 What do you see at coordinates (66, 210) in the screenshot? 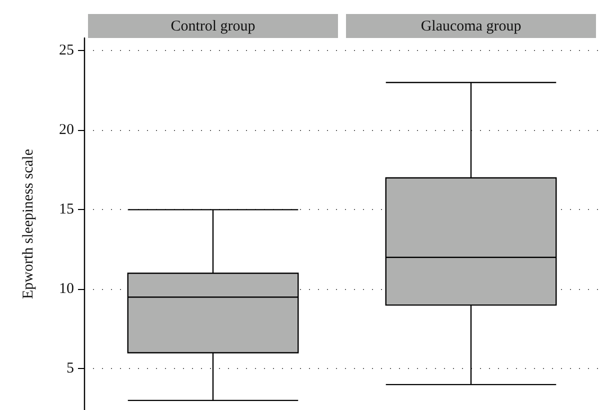
I see `y-tick-label: 15` at bounding box center [66, 210].